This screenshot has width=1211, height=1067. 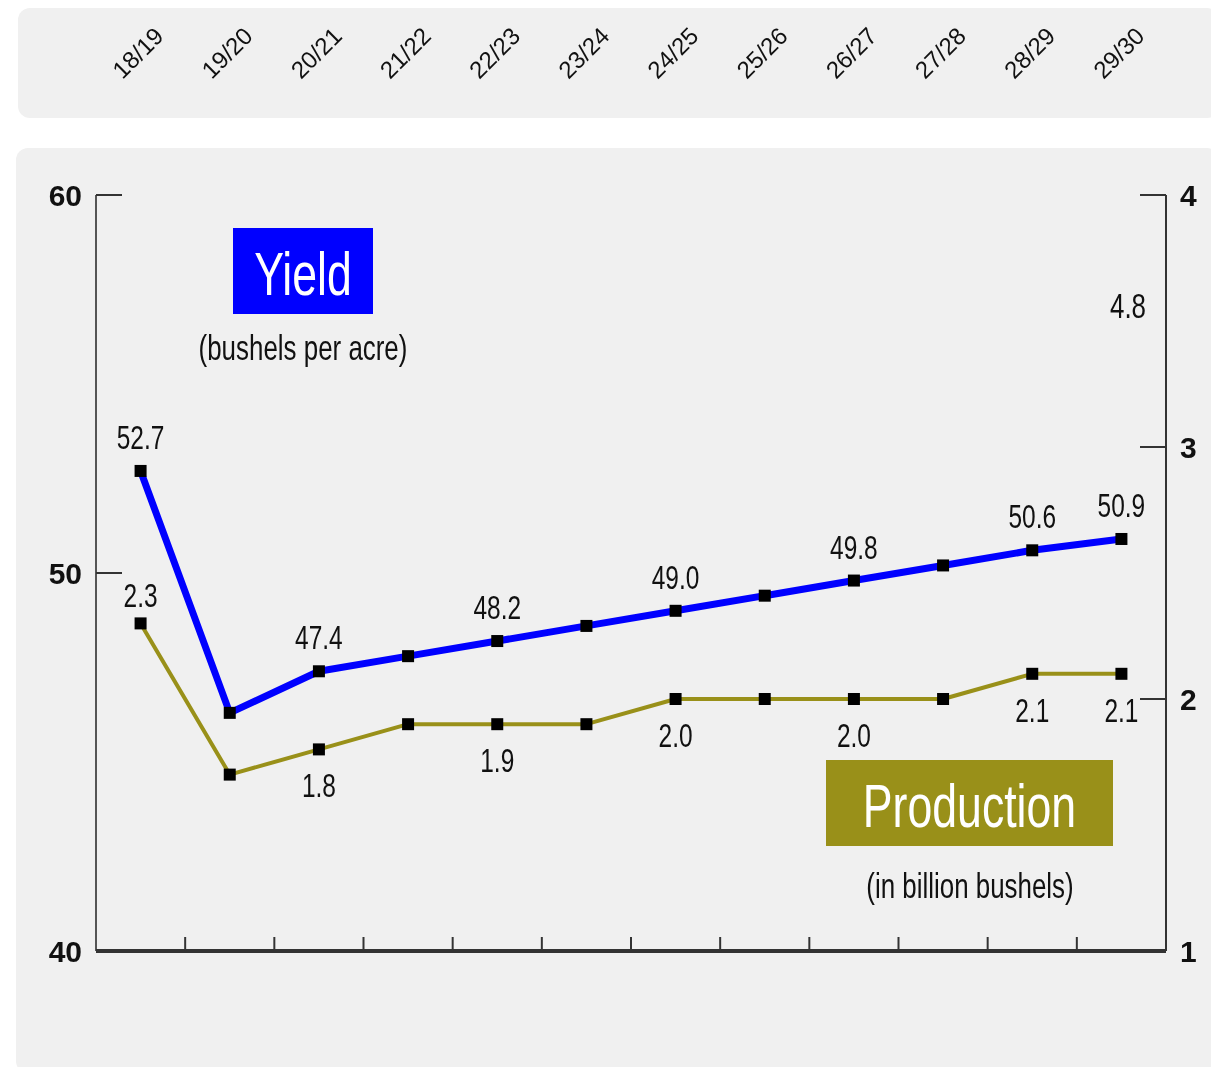 I want to click on y-tick-label: 60, so click(x=65, y=195).